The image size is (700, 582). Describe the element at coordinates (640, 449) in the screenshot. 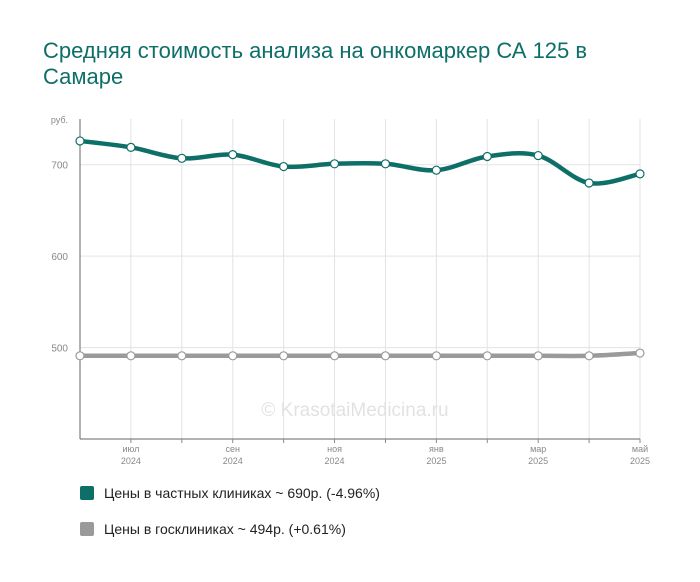

I see `x-tick-label-month: май` at that location.